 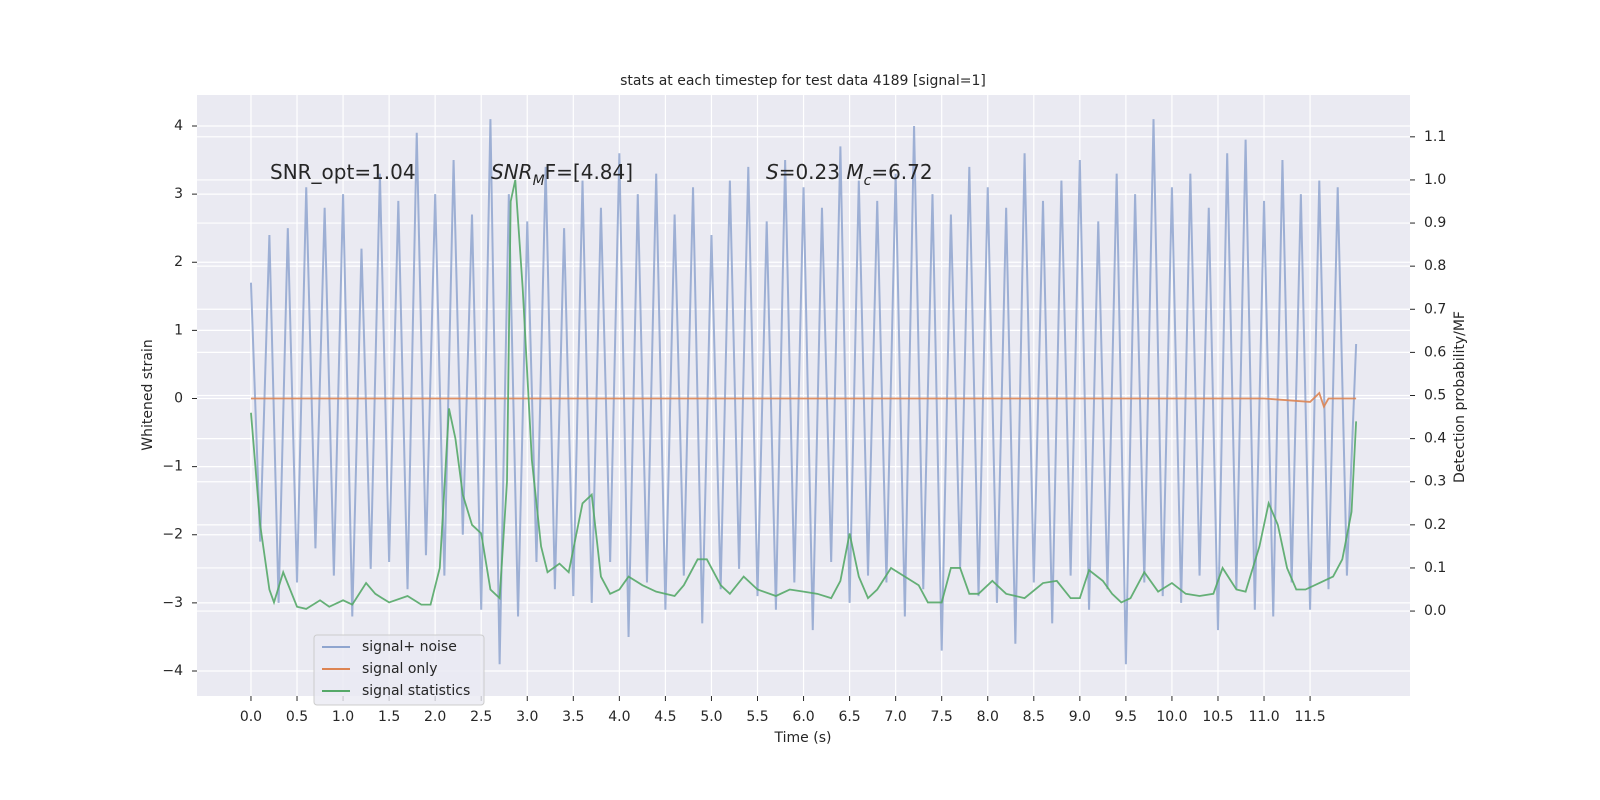 What do you see at coordinates (772, 172) in the screenshot?
I see `annotation-part: S` at bounding box center [772, 172].